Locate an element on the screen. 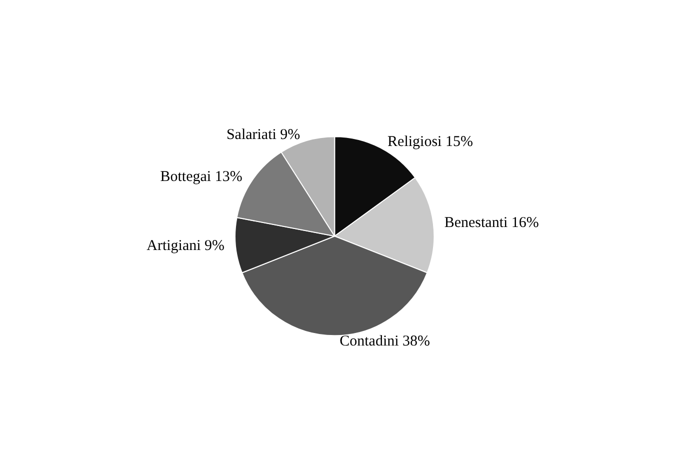 This screenshot has height=463, width=676. slice-label: Contadini 38% is located at coordinates (385, 342).